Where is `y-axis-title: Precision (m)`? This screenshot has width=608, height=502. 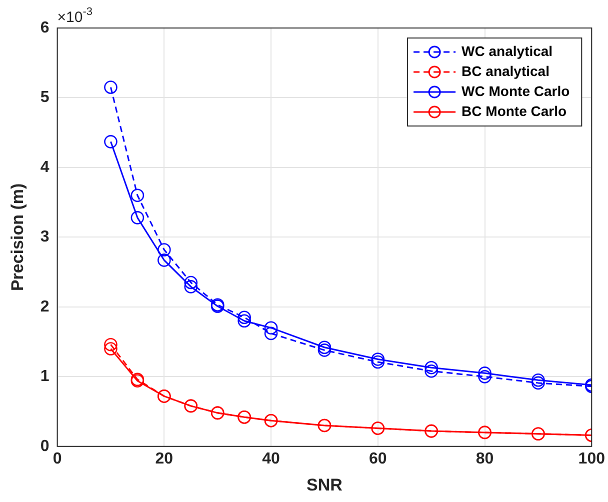 y-axis-title: Precision (m) is located at coordinates (17, 237).